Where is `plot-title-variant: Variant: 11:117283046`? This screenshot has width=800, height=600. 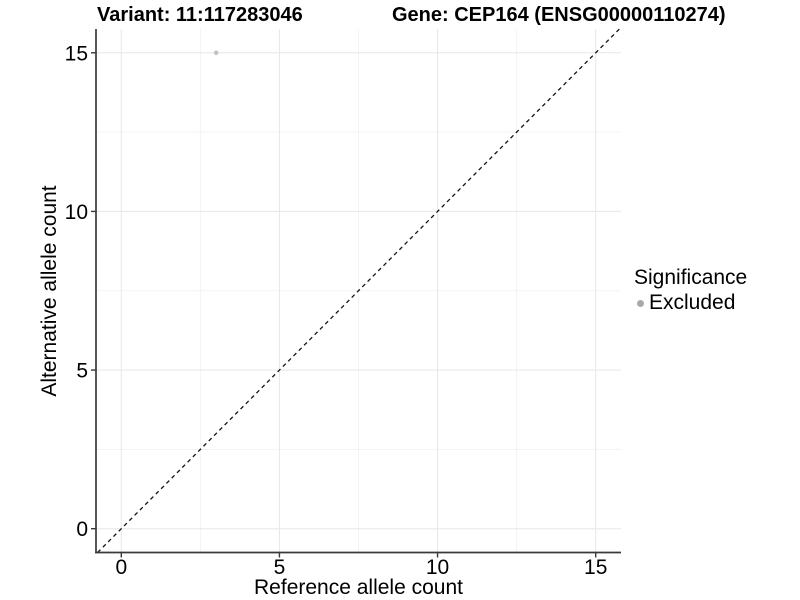
plot-title-variant: Variant: 11:117283046 is located at coordinates (200, 15).